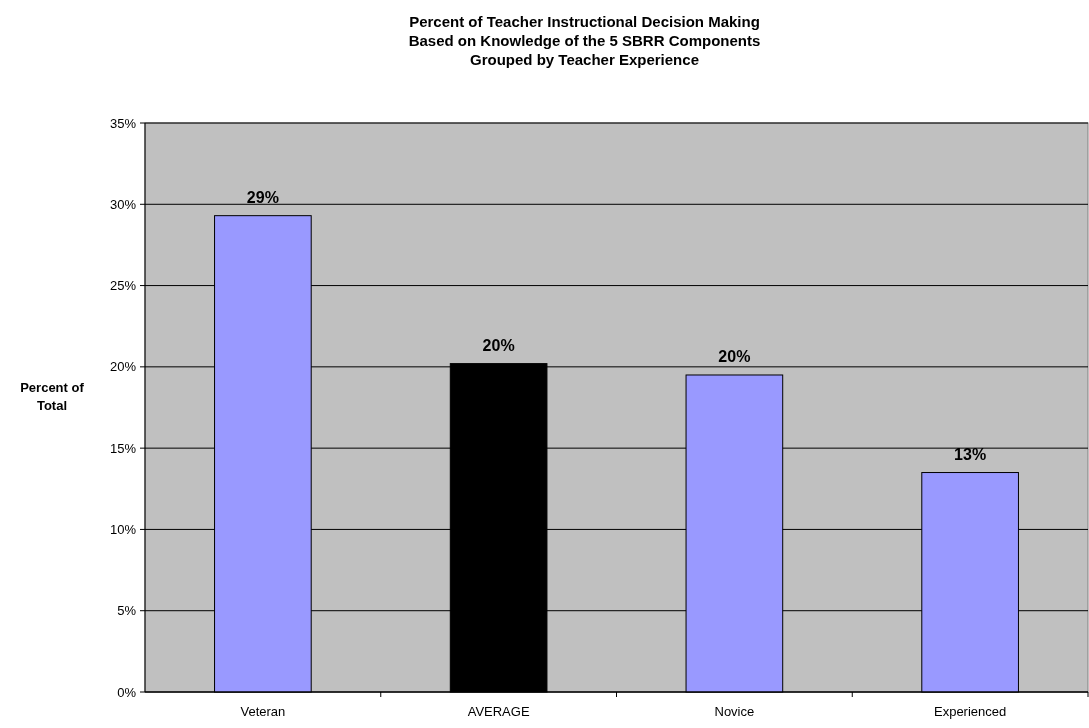 This screenshot has height=728, width=1089. I want to click on y-tick-label: 20%, so click(123, 367).